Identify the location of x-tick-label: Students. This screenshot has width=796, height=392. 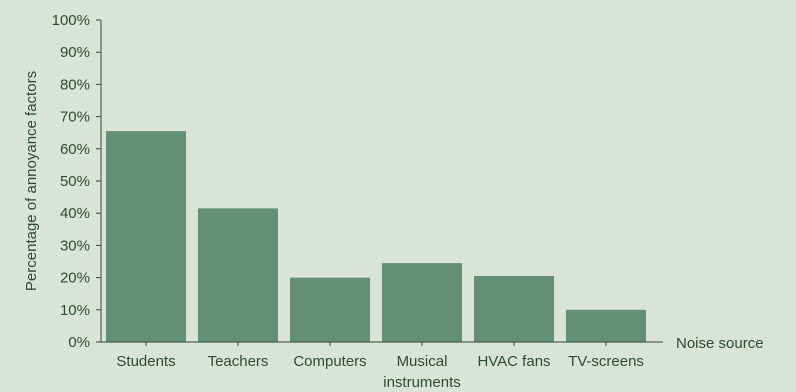
(145, 361).